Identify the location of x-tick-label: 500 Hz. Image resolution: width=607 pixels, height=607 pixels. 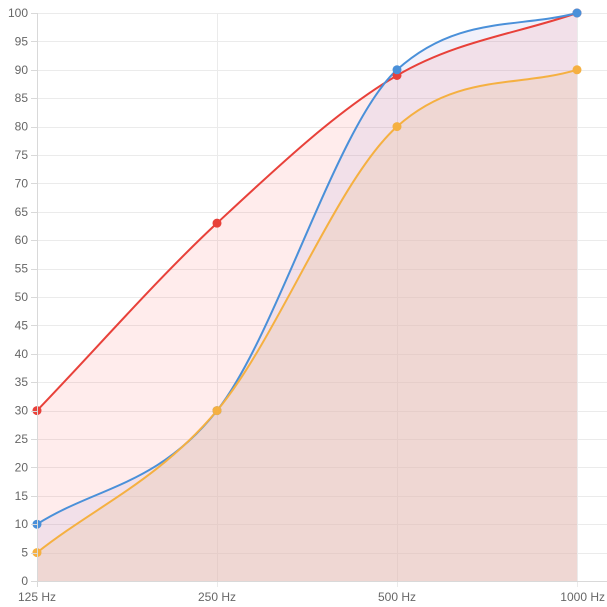
(397, 597).